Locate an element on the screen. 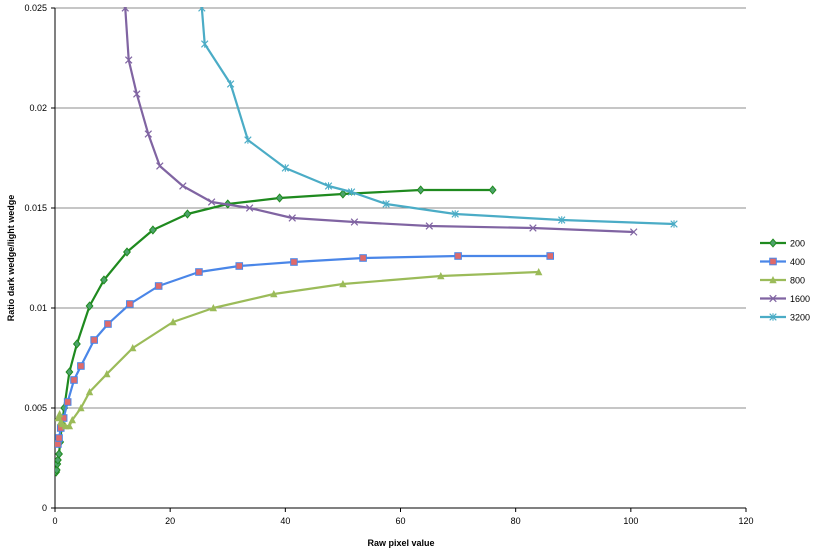 The height and width of the screenshot is (553, 816). legend-label: 400 is located at coordinates (797, 262).